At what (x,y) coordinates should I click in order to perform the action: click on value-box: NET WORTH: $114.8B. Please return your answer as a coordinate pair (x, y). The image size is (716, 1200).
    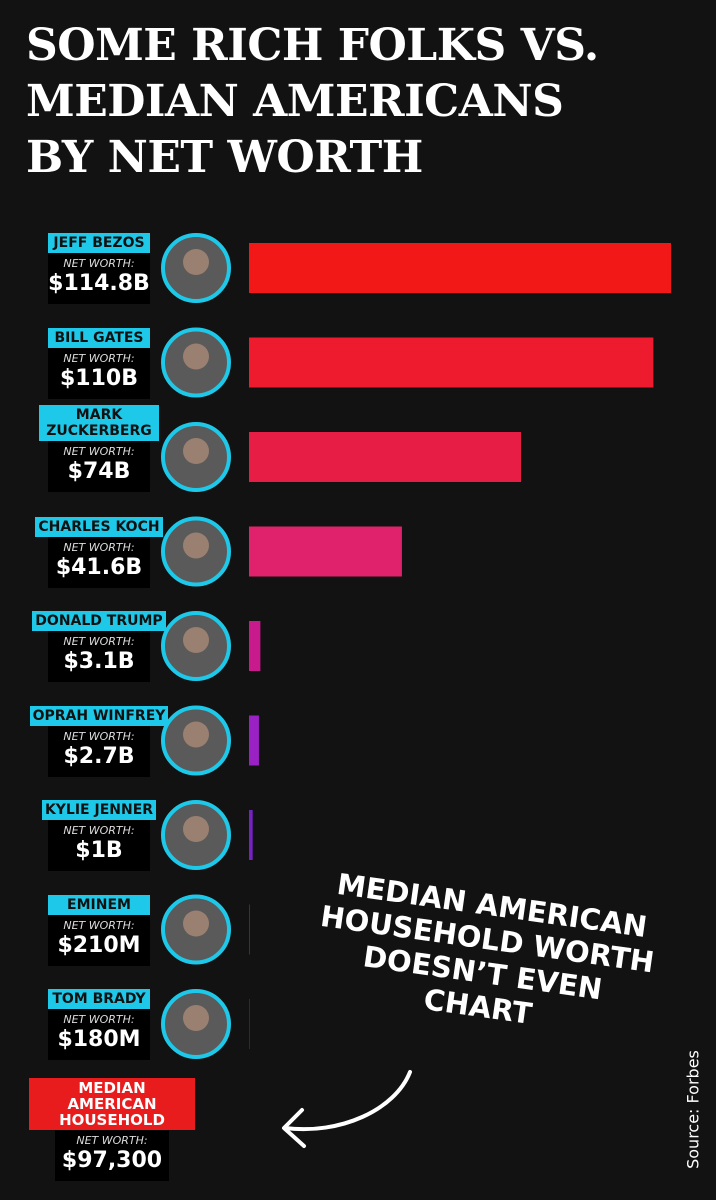
    Looking at the image, I should click on (99, 278).